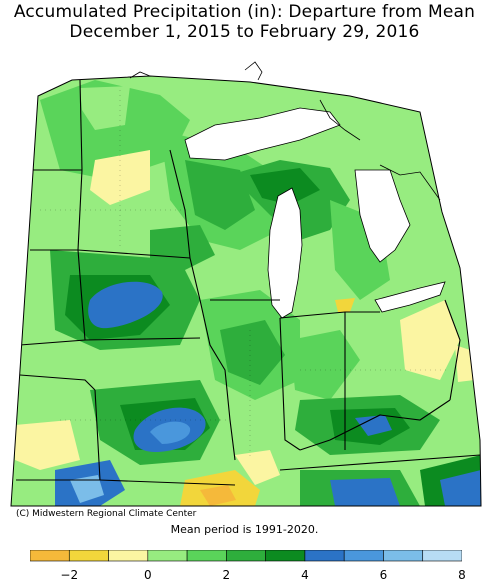  What do you see at coordinates (430, 340) in the screenshot?
I see `dry-oh` at bounding box center [430, 340].